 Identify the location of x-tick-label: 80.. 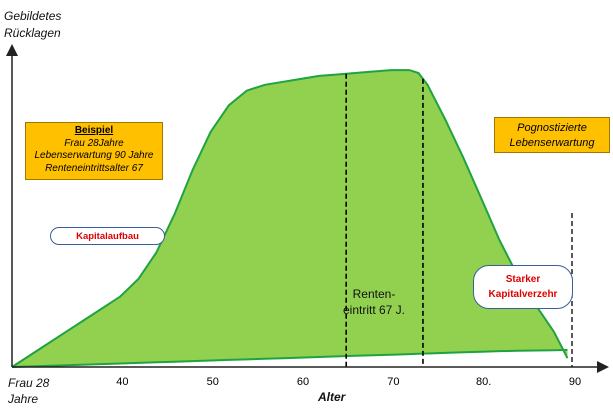
(484, 382).